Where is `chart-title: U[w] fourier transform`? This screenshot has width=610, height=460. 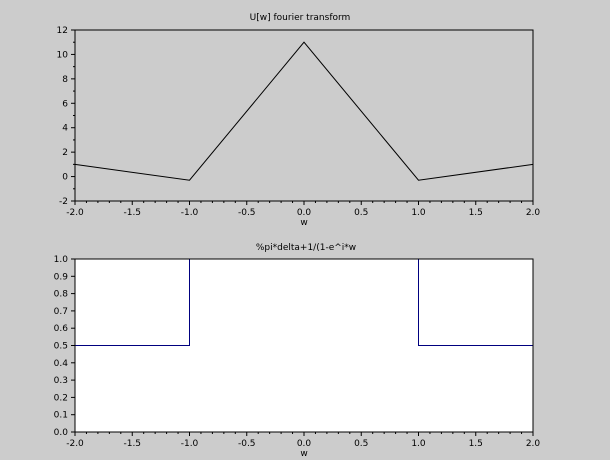
chart-title: U[w] fourier transform is located at coordinates (300, 18).